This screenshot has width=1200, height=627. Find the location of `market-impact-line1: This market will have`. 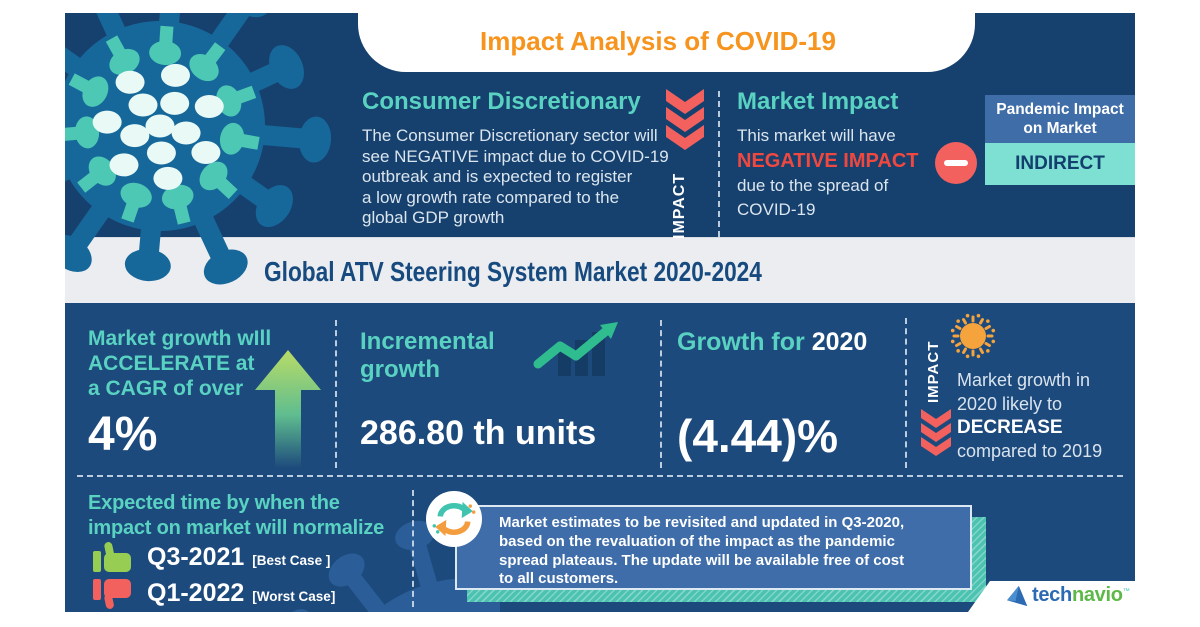

market-impact-line1: This market will have is located at coordinates (816, 135).